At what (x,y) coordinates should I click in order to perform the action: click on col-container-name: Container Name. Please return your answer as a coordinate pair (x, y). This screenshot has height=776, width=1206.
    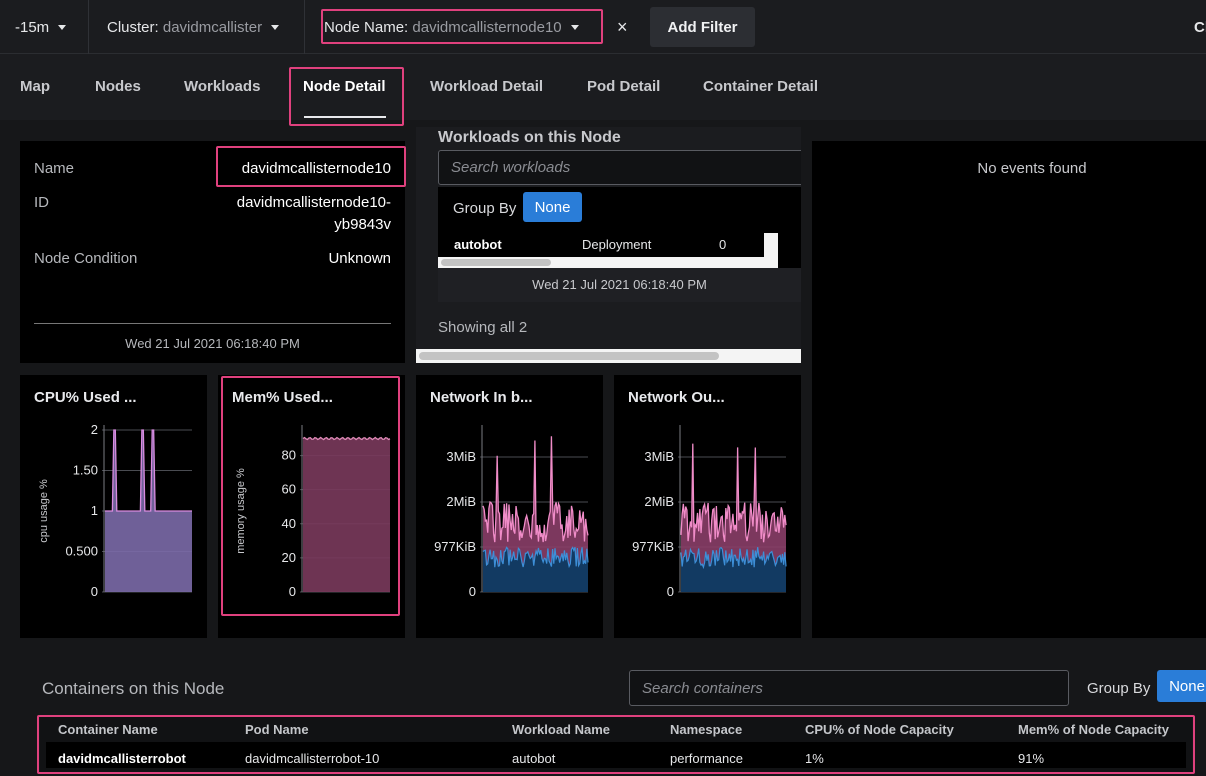
    Looking at the image, I should click on (108, 729).